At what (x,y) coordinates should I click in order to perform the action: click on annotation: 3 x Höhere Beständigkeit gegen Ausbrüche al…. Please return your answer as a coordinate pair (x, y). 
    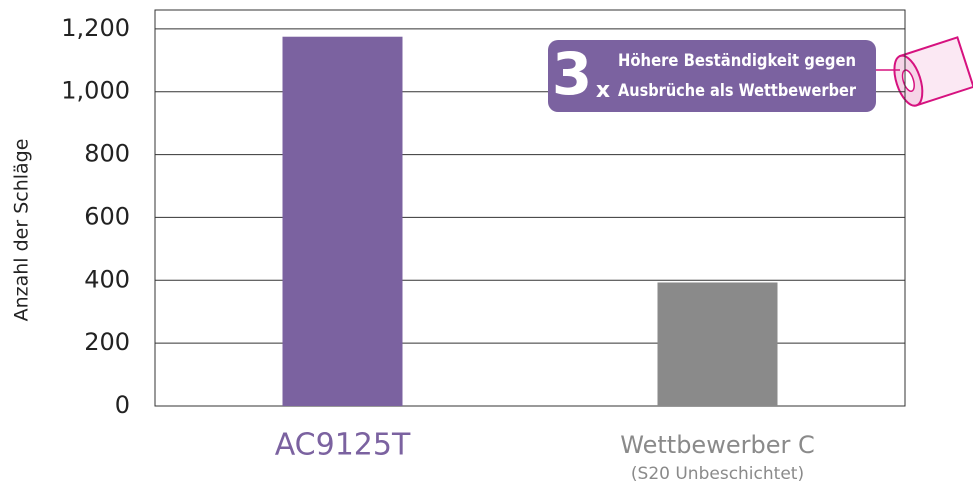
    Looking at the image, I should click on (712, 76).